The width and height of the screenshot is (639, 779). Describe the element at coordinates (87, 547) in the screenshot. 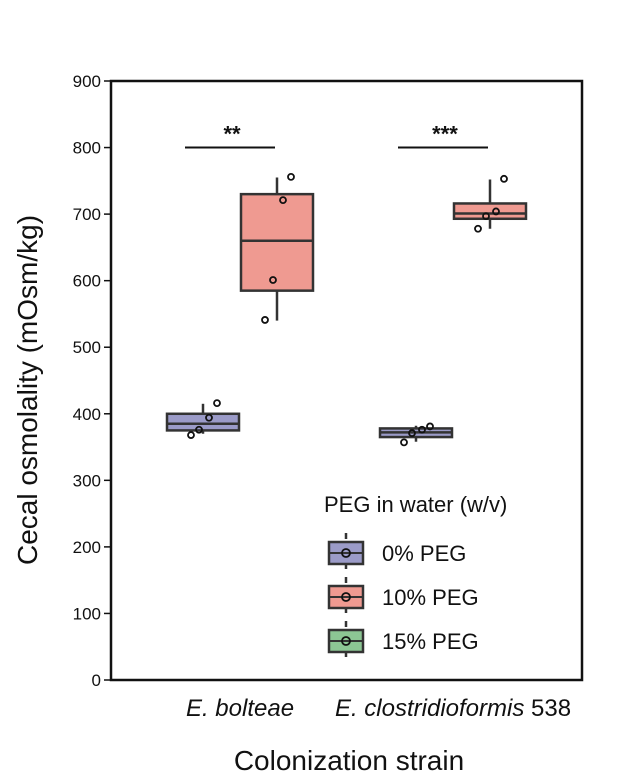

I see `y-tick-label: 200` at that location.